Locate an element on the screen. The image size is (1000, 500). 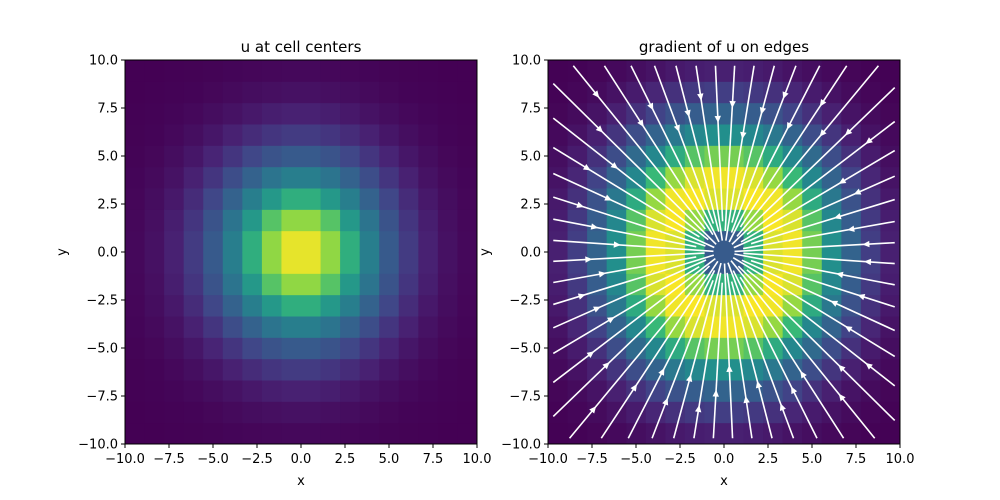
x-tick-label: −10.0 is located at coordinates (125, 459).